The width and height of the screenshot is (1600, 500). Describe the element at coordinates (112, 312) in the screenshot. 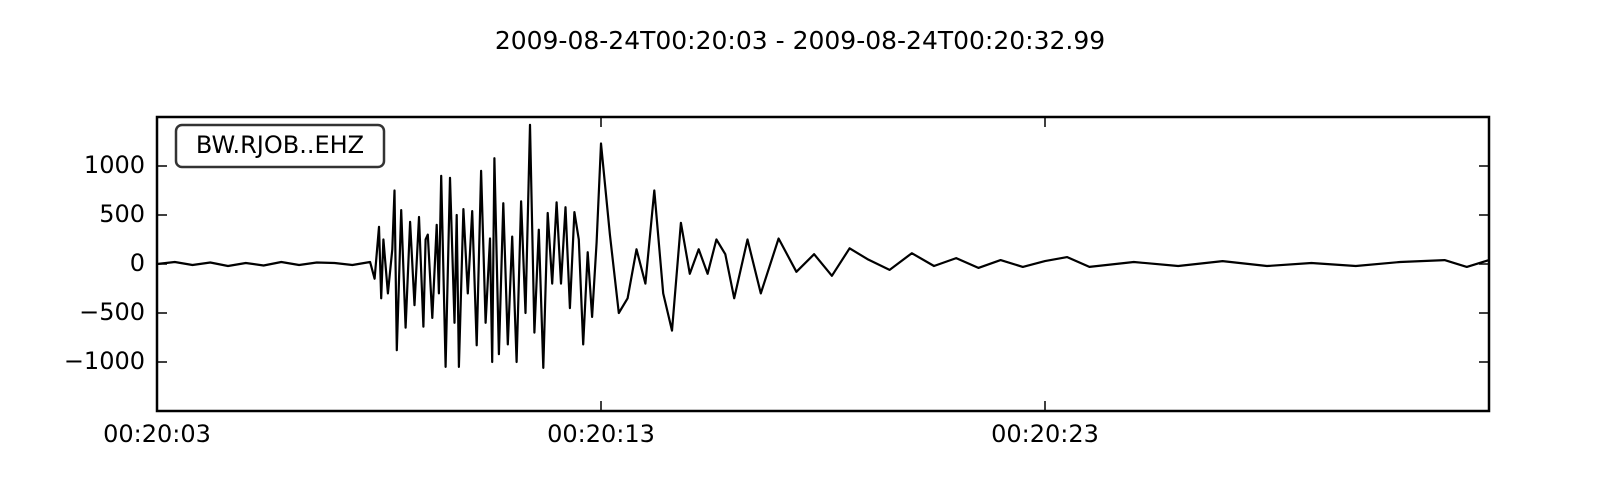

I see `y-tick-label: −500` at that location.